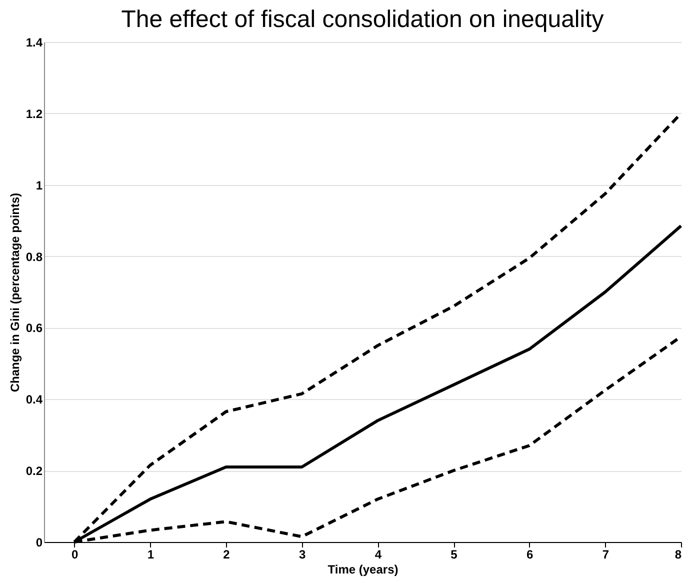 This screenshot has height=583, width=691. Describe the element at coordinates (378, 555) in the screenshot. I see `x-tick-label: 4` at that location.